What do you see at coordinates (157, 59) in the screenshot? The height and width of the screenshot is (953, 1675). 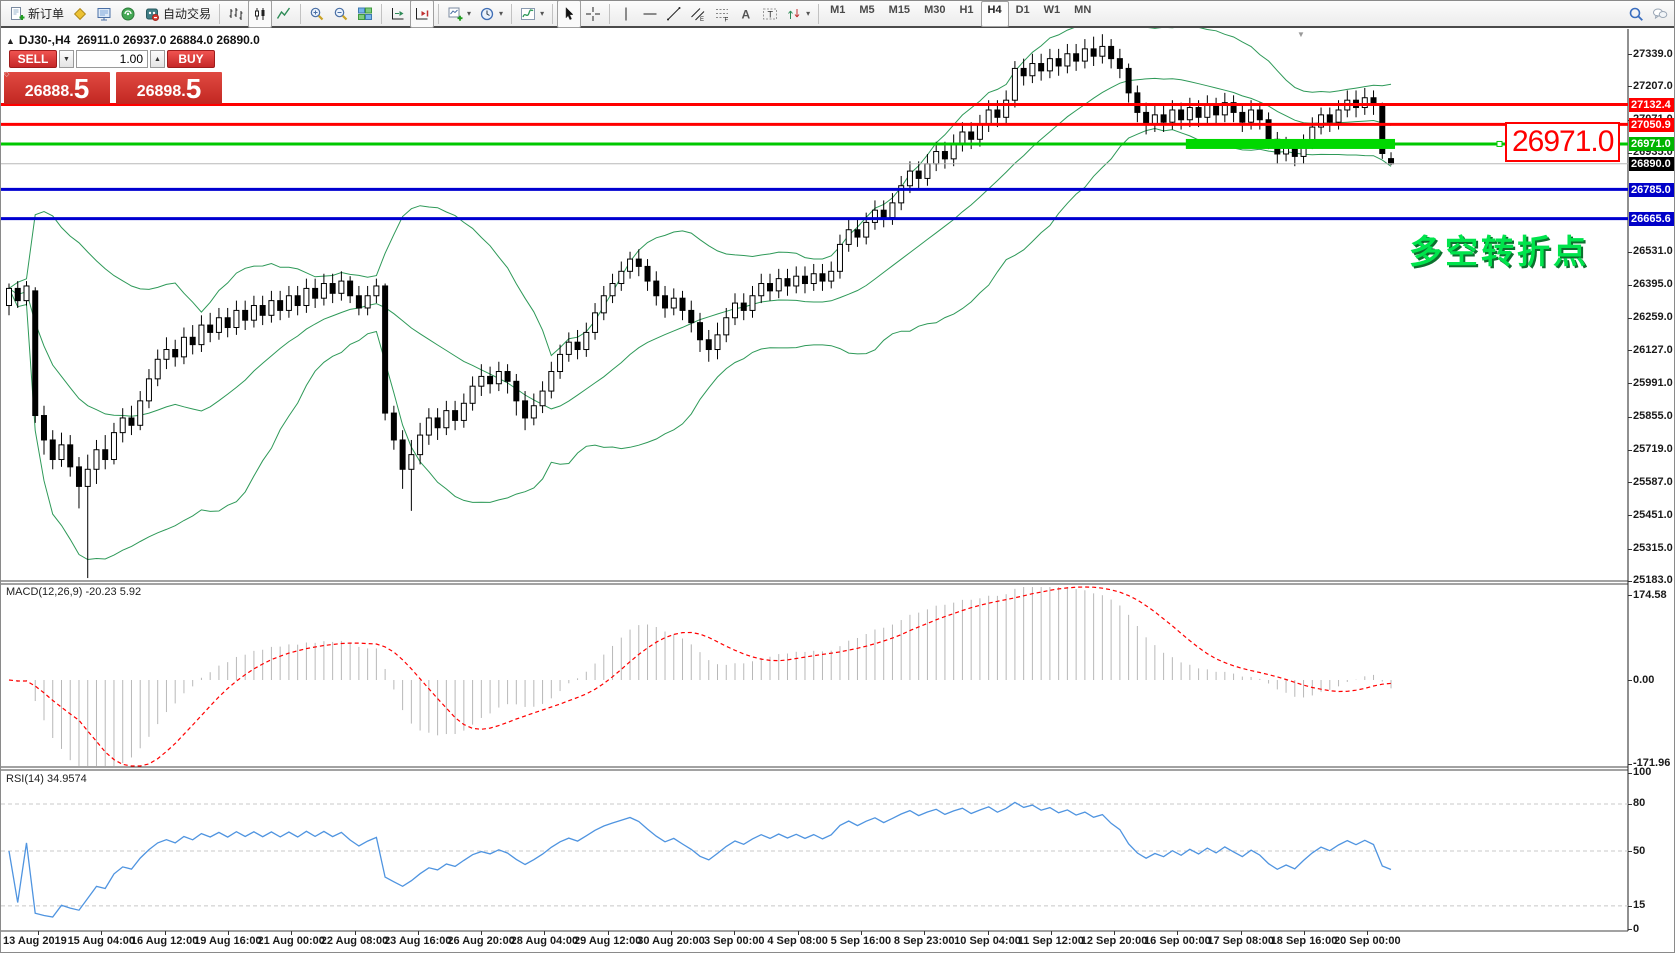 I see `volume-increase-button: ▲` at bounding box center [157, 59].